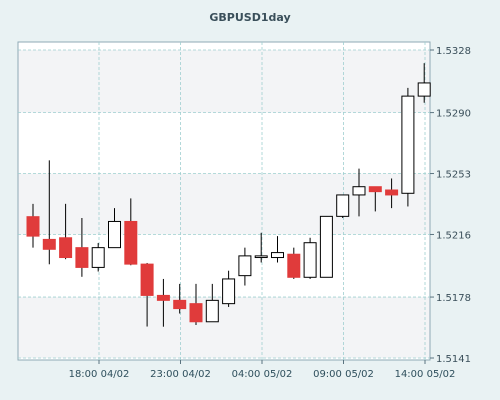 This screenshot has height=400, width=500. What do you see at coordinates (425, 374) in the screenshot?
I see `x-tick-label: 14:00 05/02` at bounding box center [425, 374].